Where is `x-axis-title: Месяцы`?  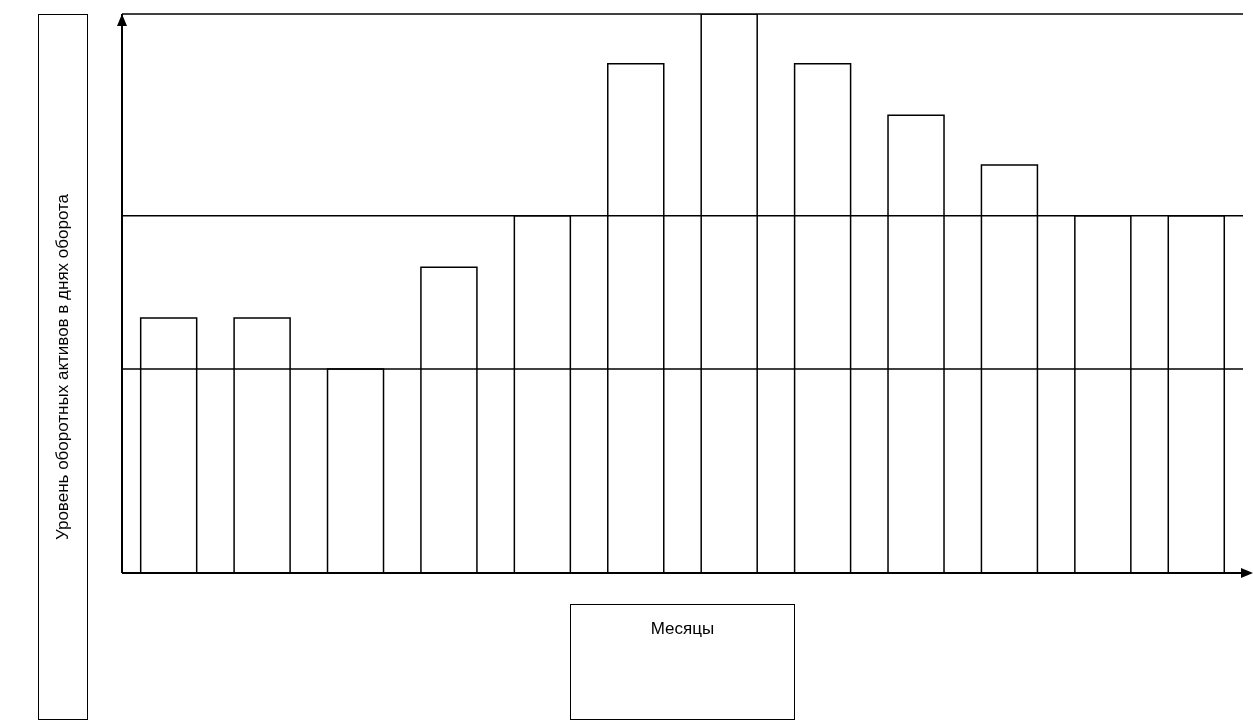
x-axis-title: Месяцы is located at coordinates (682, 662).